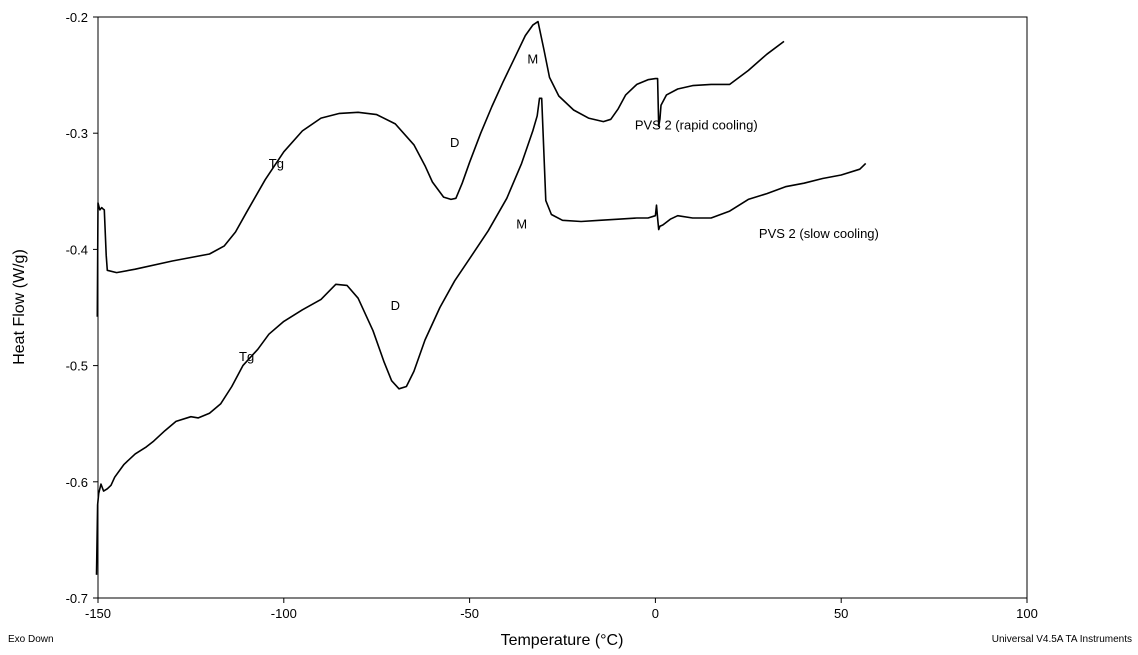  I want to click on annotation-label: PVS 2 (slow cooling), so click(819, 233).